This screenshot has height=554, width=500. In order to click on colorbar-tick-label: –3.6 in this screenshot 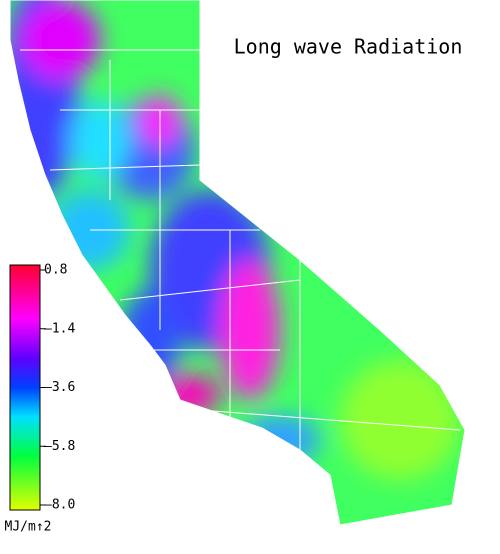, I will do `click(59, 387)`.